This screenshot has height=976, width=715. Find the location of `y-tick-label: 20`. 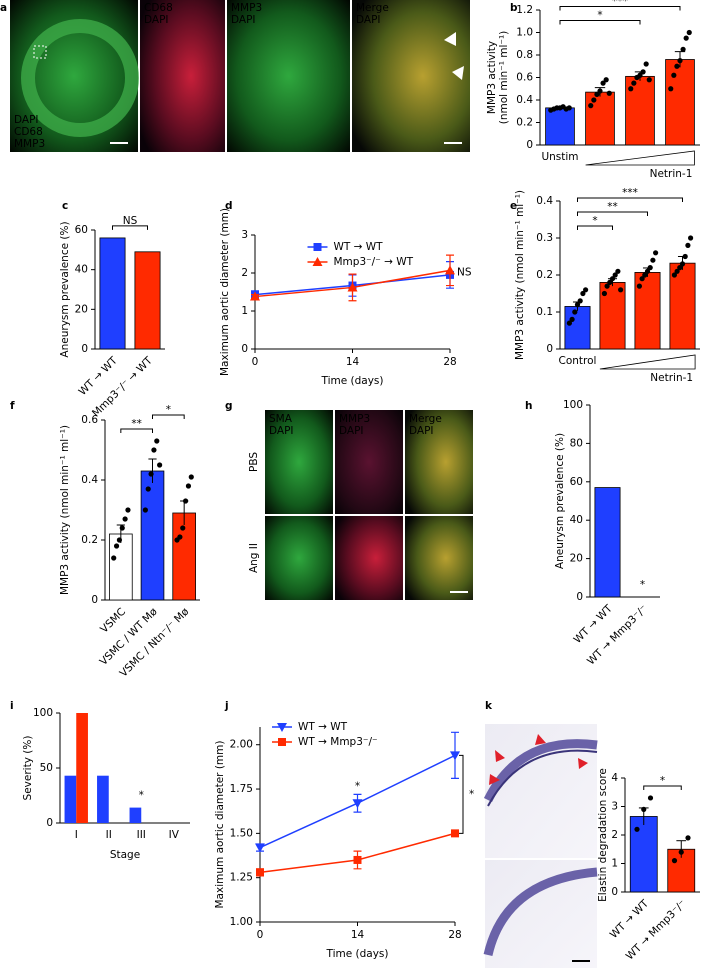

y-tick-label: 20 is located at coordinates (81, 309).